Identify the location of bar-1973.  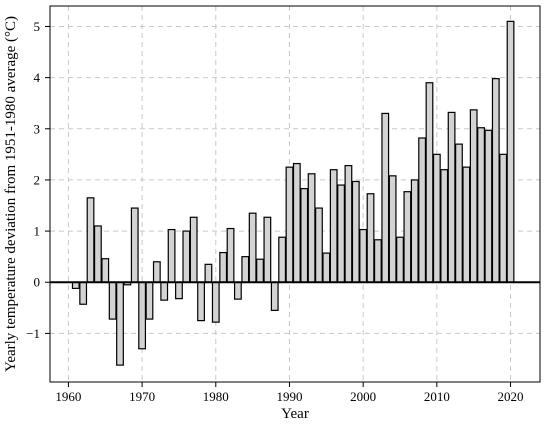
(164, 291).